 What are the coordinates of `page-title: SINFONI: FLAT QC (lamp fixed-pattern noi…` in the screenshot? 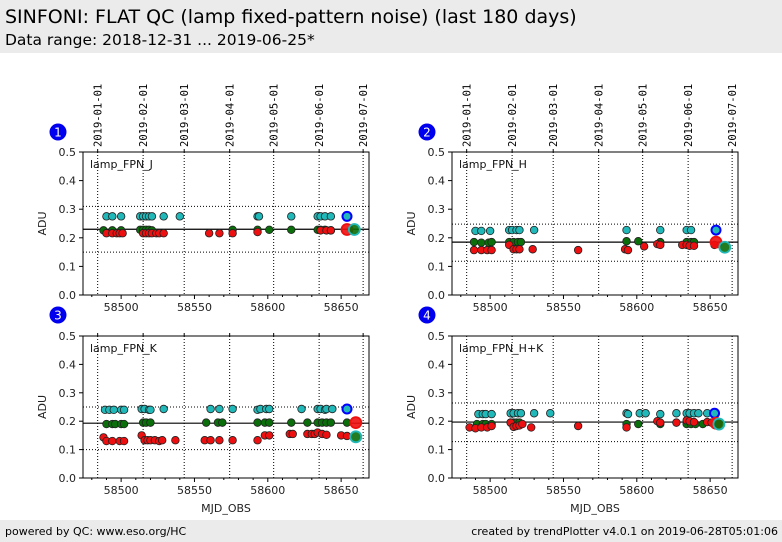 It's located at (291, 17).